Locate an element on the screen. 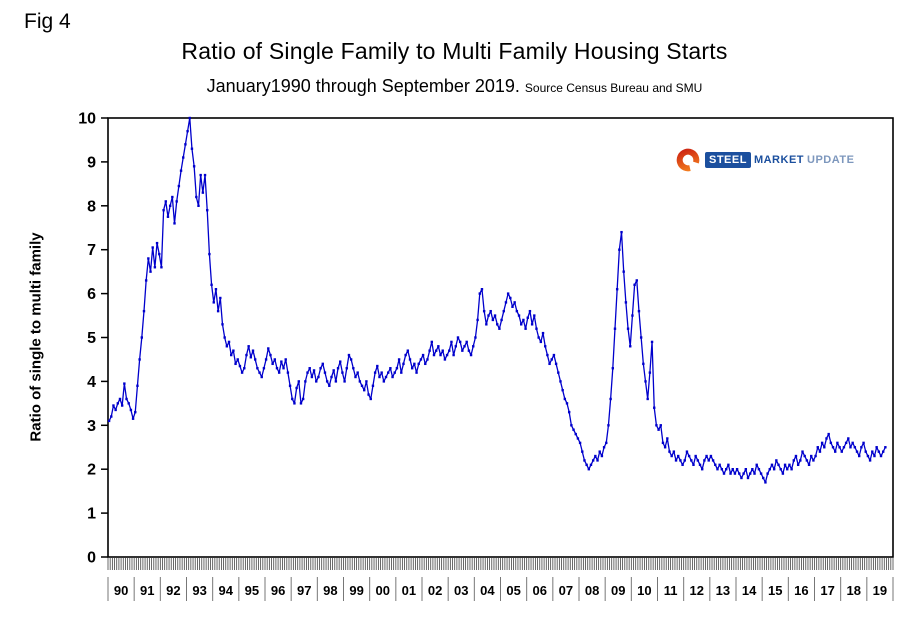 This screenshot has width=909, height=622. svg-text: 96 is located at coordinates (278, 590).